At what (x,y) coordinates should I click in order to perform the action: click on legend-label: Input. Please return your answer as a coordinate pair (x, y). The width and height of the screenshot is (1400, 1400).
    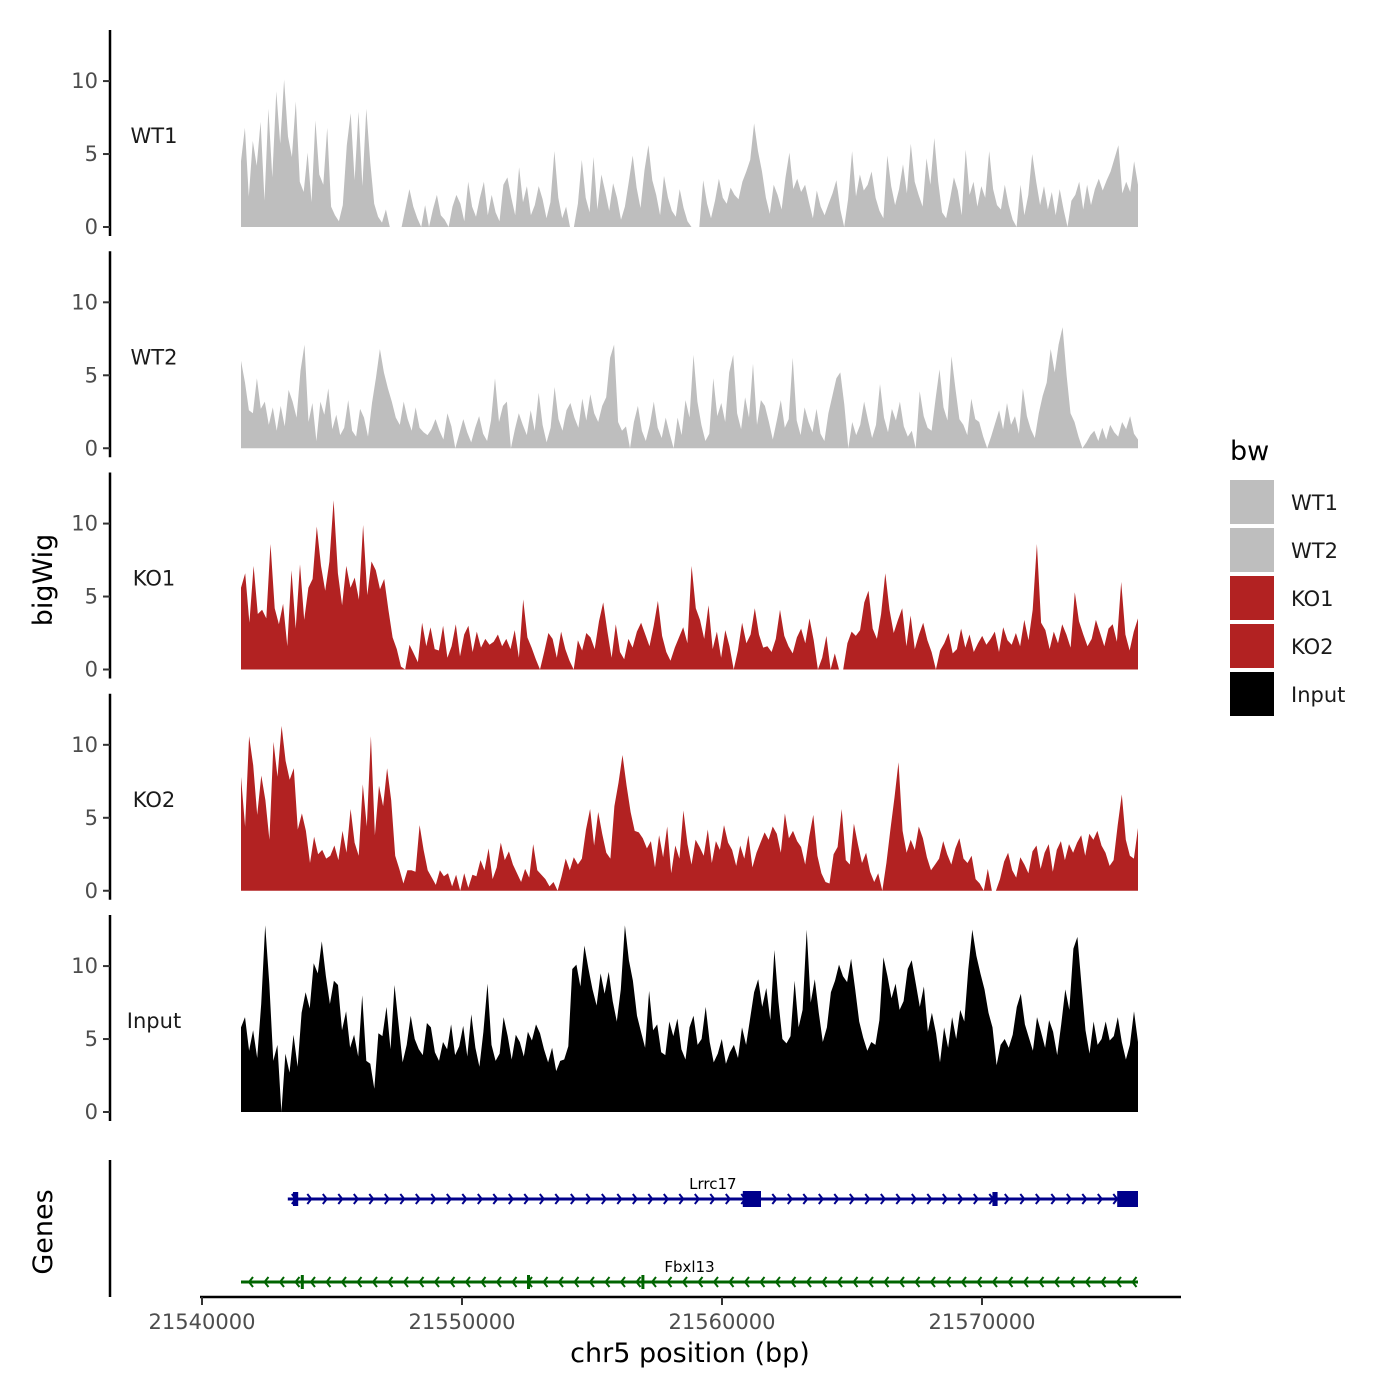
    Looking at the image, I should click on (1318, 695).